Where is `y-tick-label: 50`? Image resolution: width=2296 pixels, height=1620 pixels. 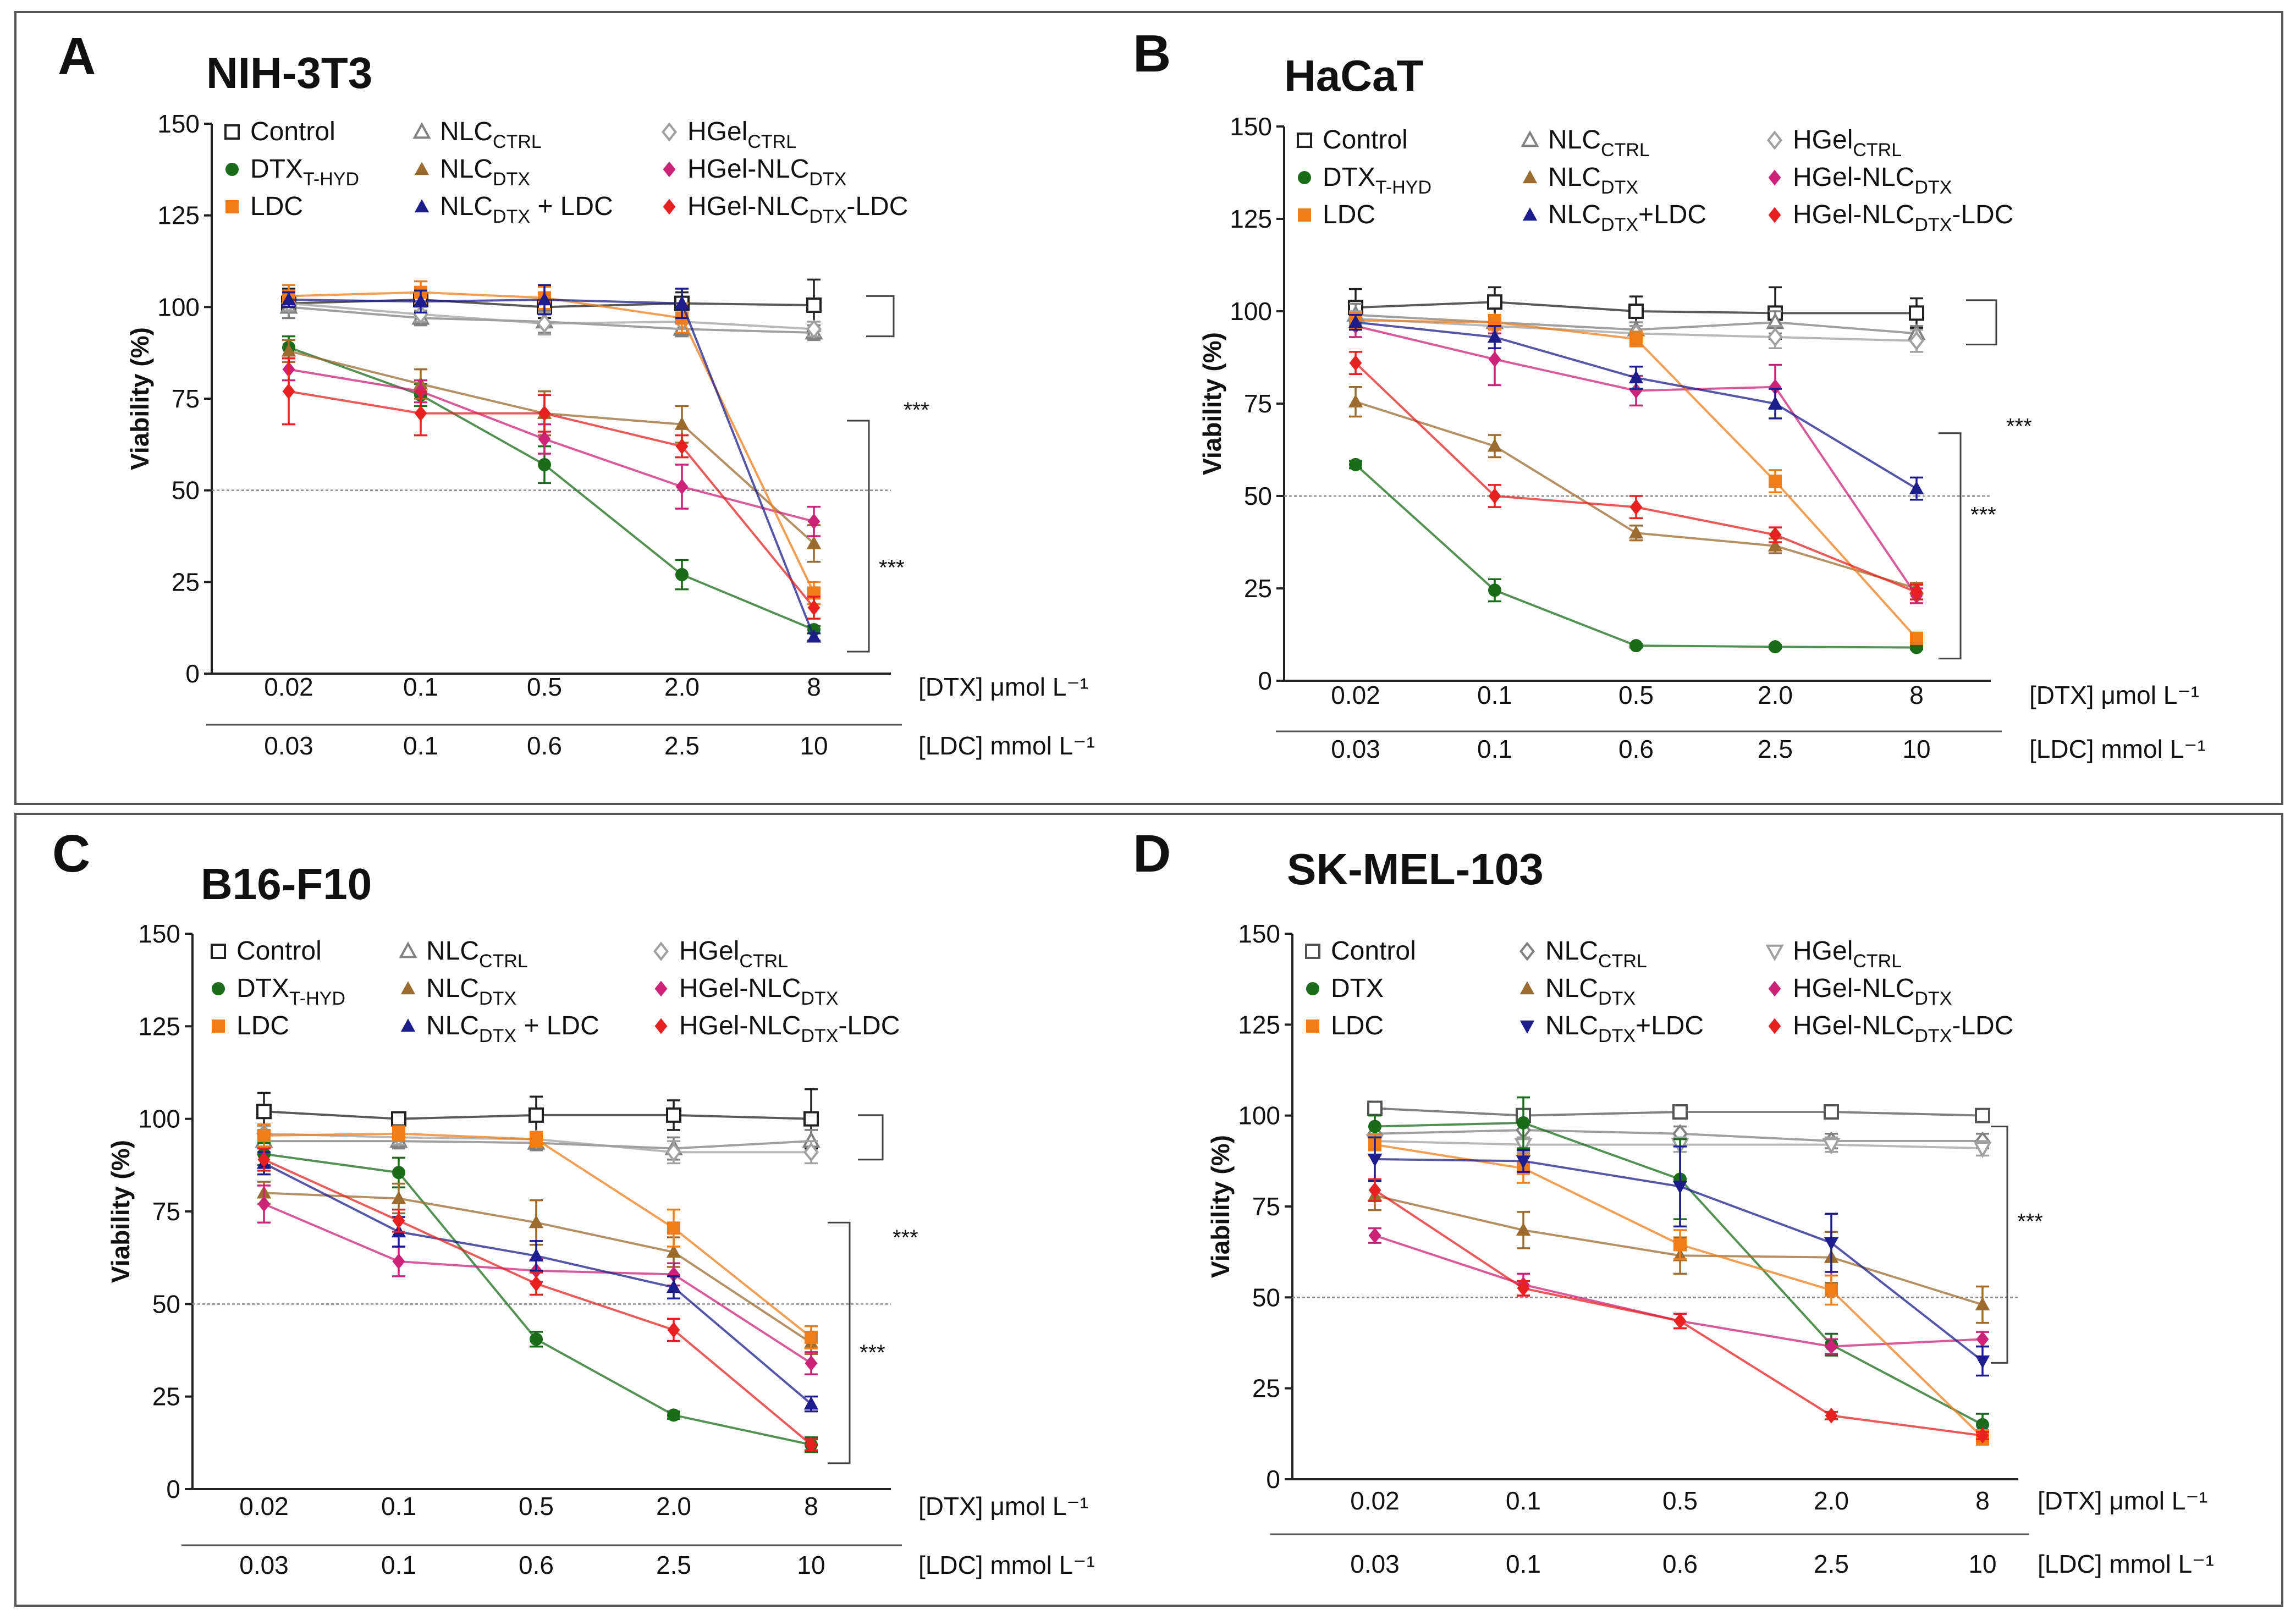
y-tick-label: 50 is located at coordinates (1266, 1297).